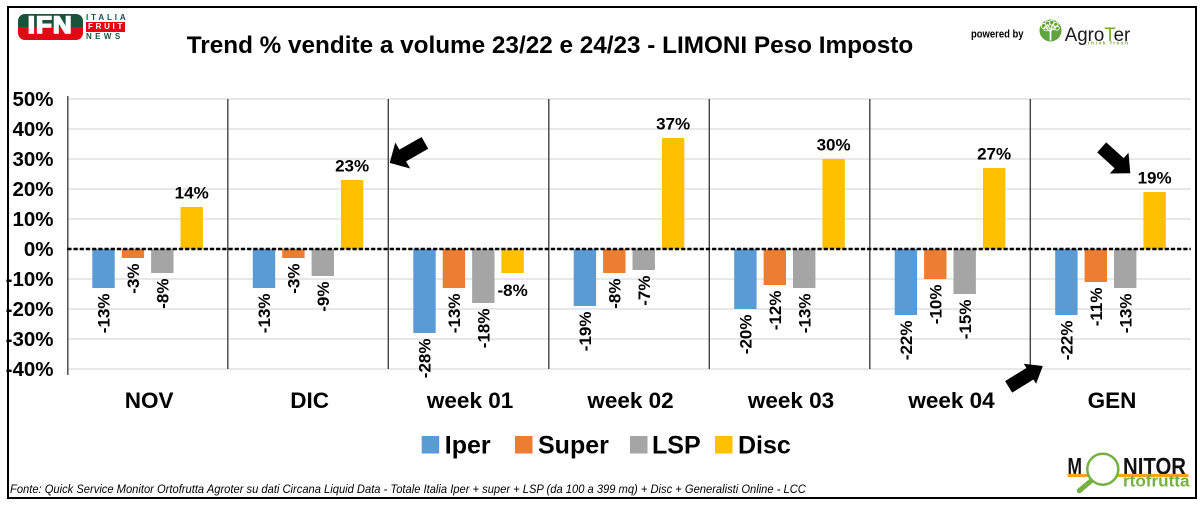 The image size is (1200, 505). What do you see at coordinates (1109, 43) in the screenshot?
I see `svg-text: think fresh` at bounding box center [1109, 43].